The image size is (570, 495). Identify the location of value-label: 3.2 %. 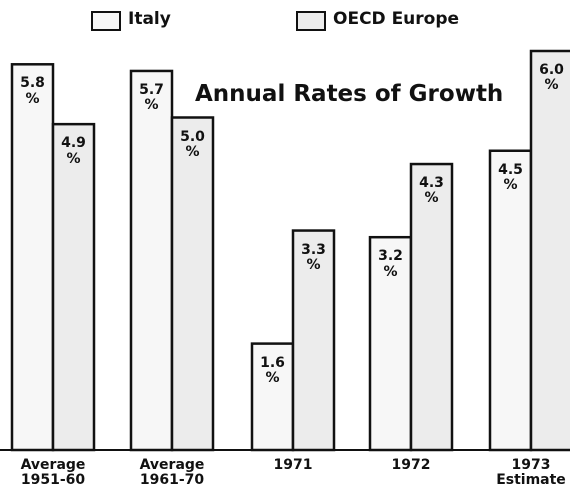
(390, 264).